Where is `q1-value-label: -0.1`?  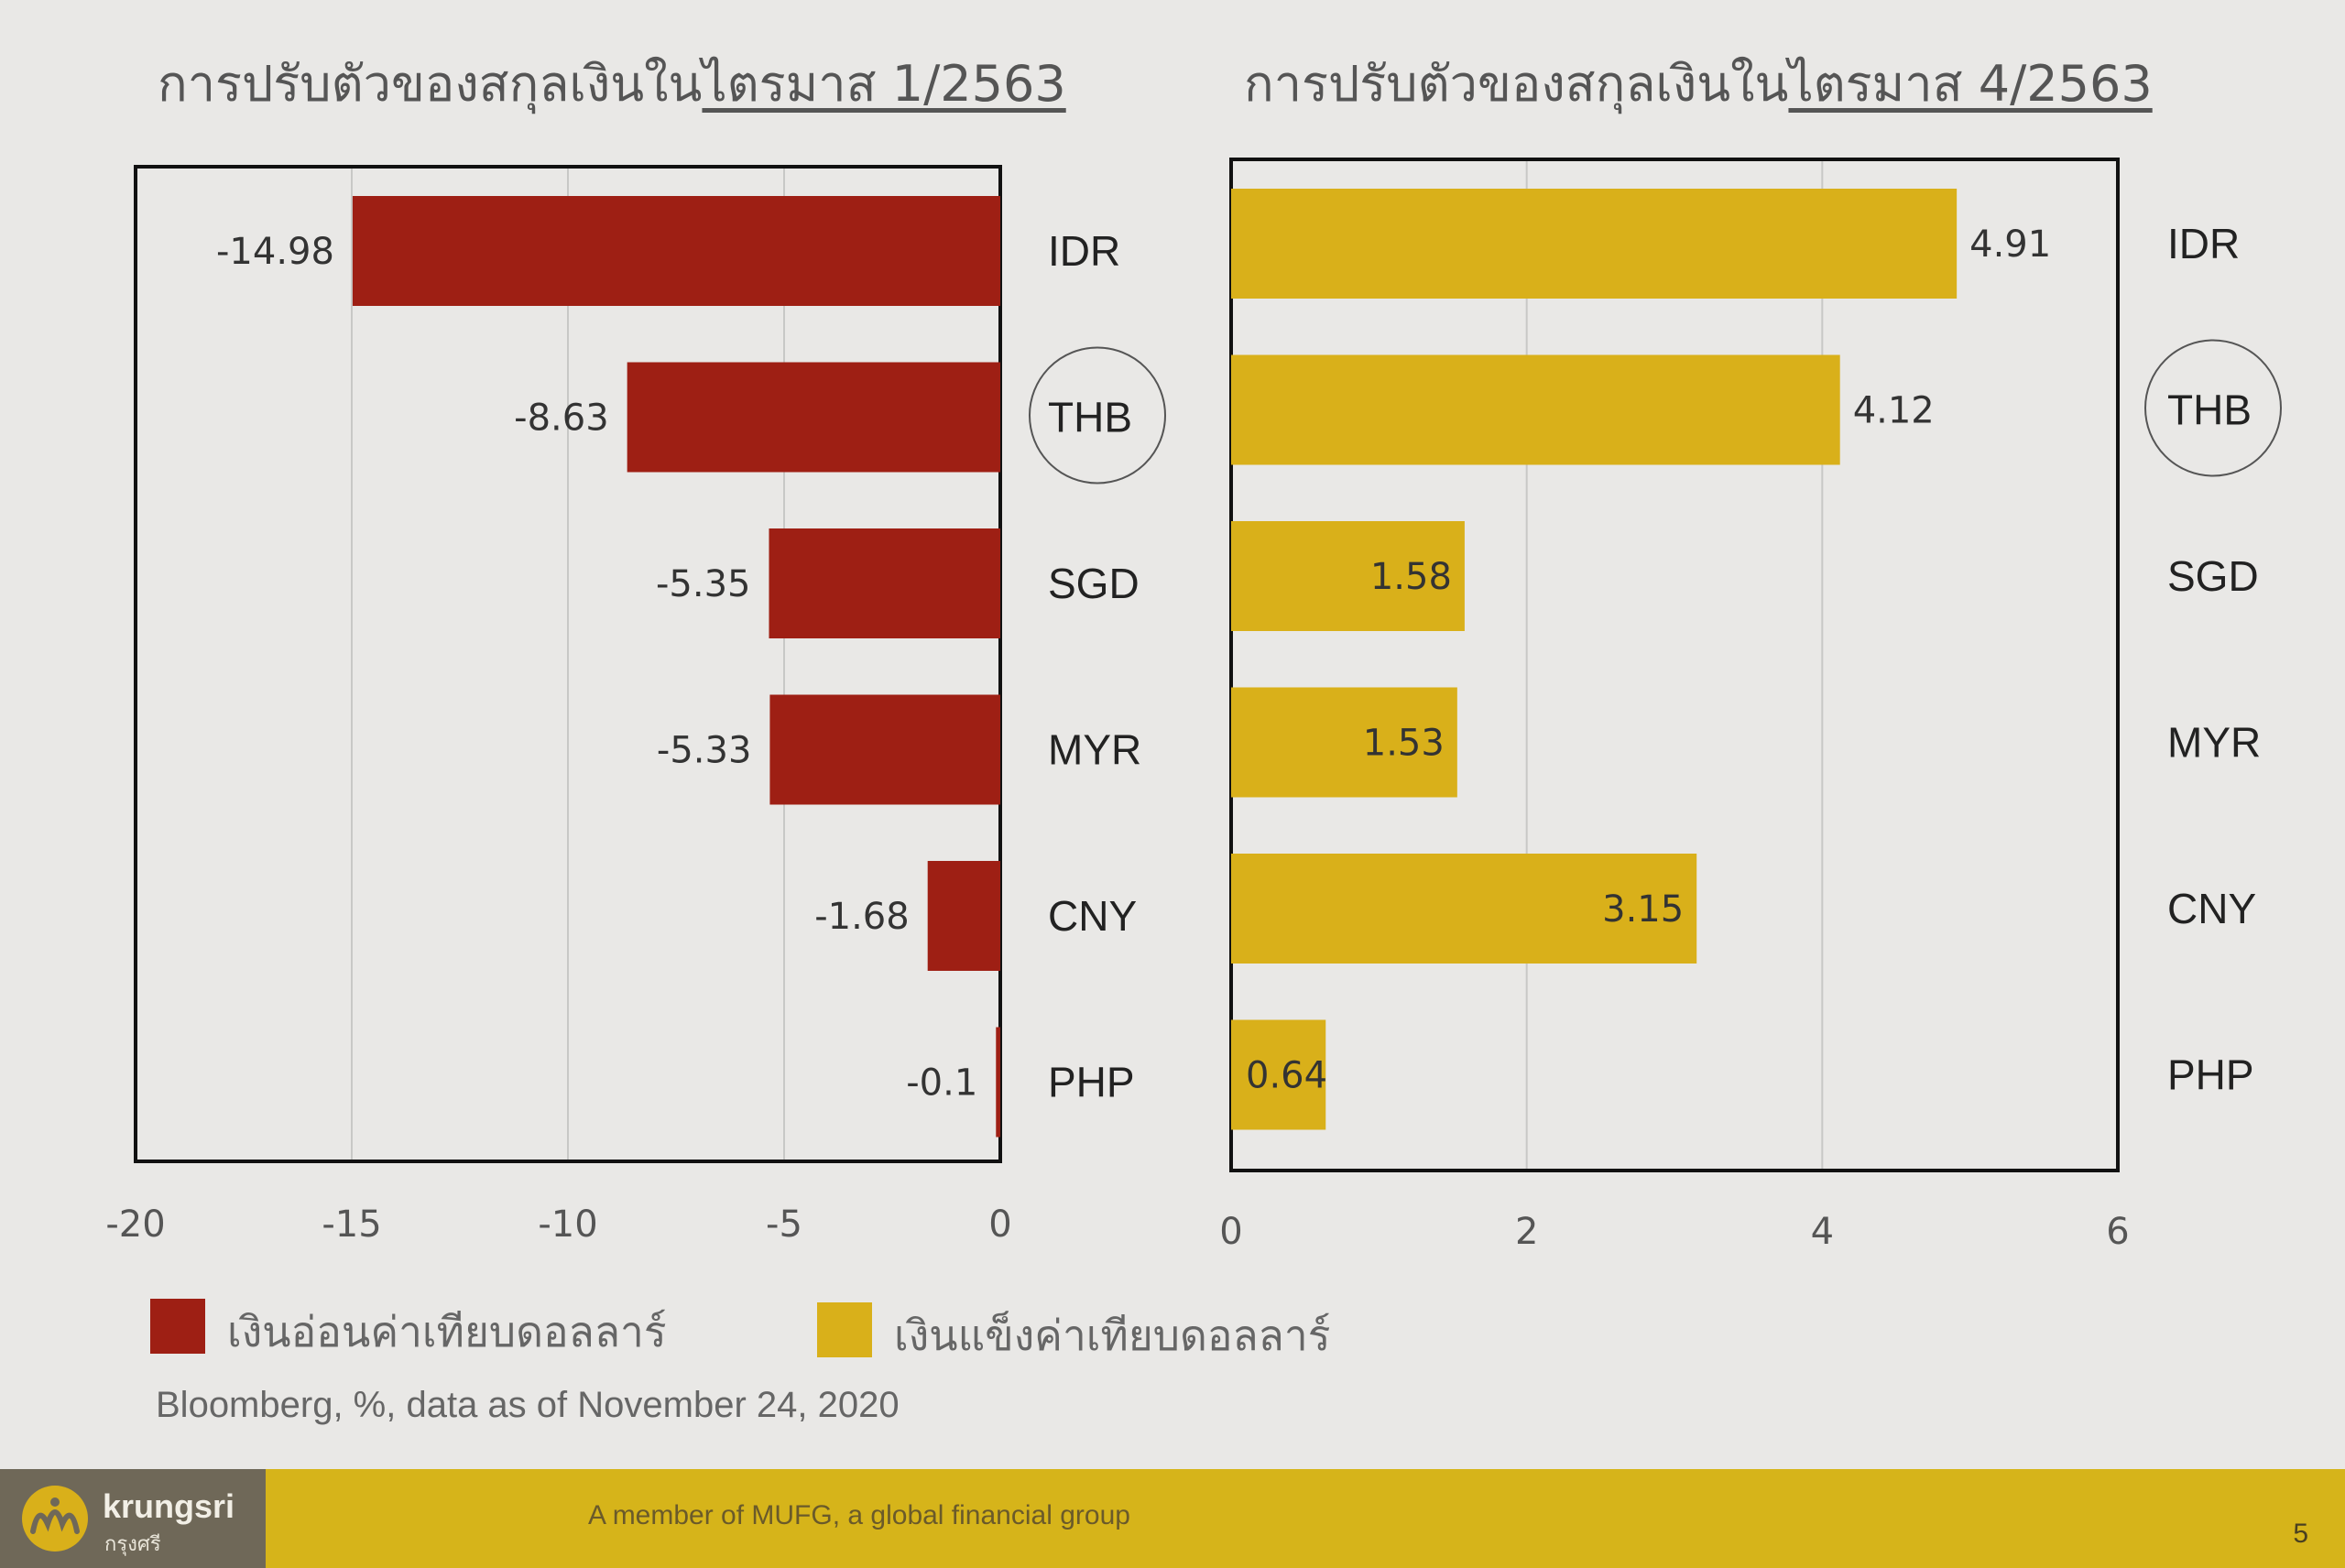
q1-value-label: -0.1 is located at coordinates (942, 1083).